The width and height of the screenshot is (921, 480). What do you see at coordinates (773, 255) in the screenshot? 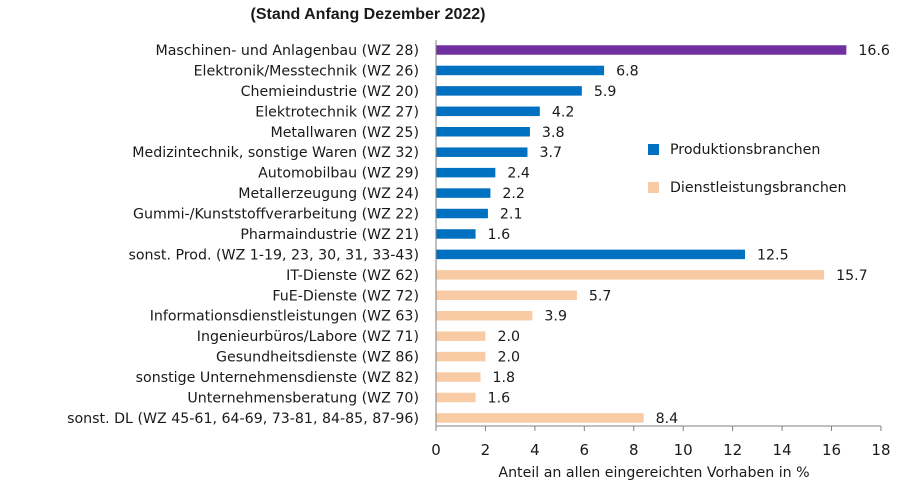
I see `bar-value-label: 12.5` at bounding box center [773, 255].